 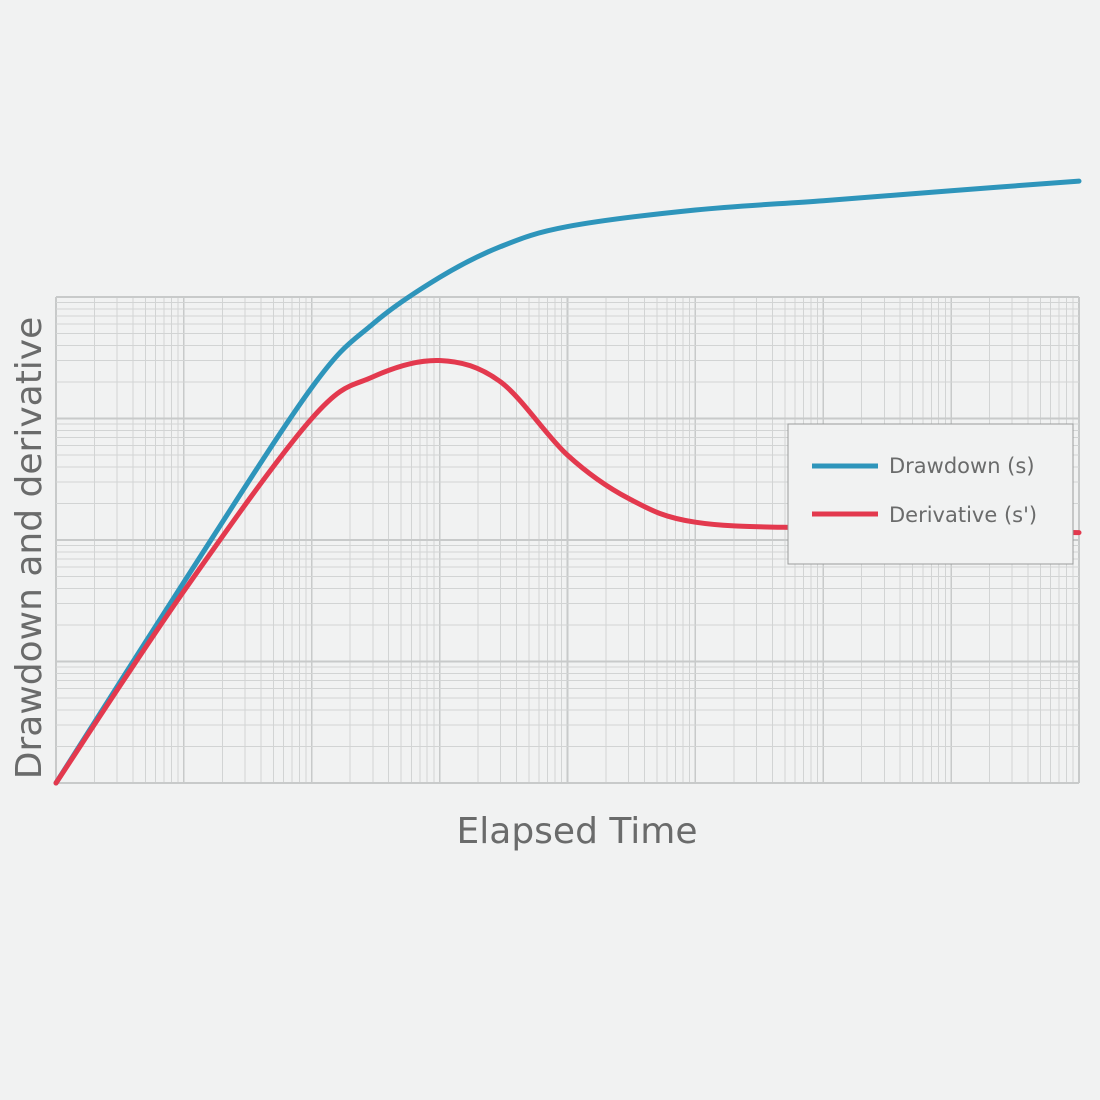 What do you see at coordinates (577, 831) in the screenshot?
I see `x-axis-label: Elapsed Time` at bounding box center [577, 831].